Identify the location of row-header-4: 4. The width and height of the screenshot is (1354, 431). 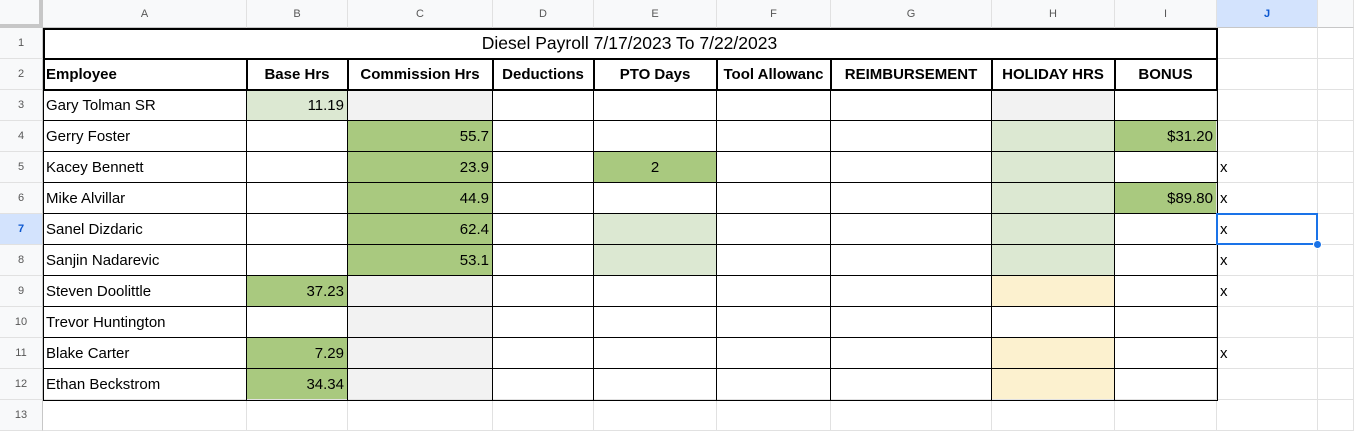
(21, 136).